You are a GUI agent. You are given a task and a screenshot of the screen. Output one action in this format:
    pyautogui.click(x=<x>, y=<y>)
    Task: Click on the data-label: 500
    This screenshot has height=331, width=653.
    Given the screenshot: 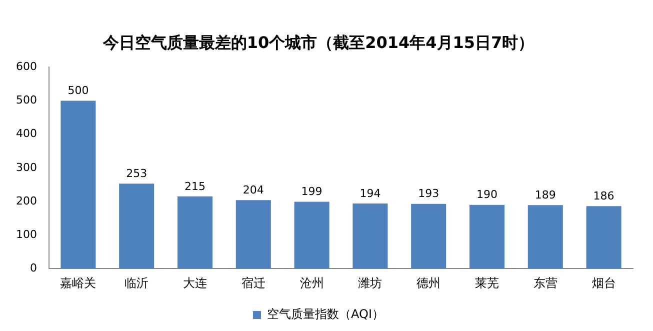 What is the action you would take?
    pyautogui.click(x=78, y=91)
    